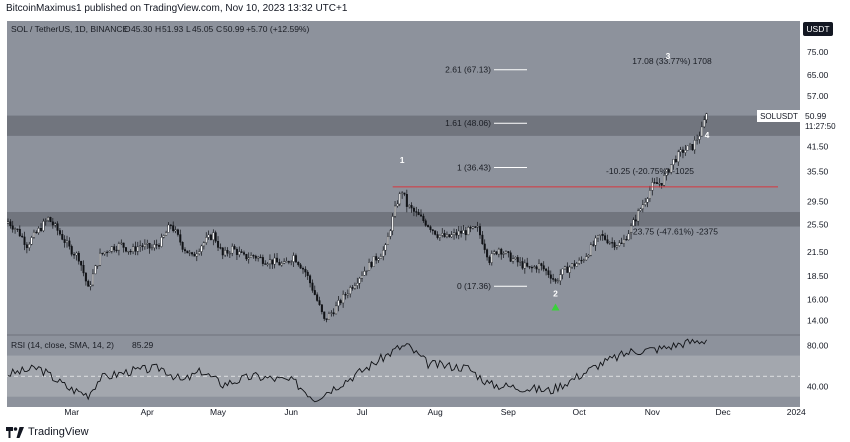 The width and height of the screenshot is (850, 442). What do you see at coordinates (818, 172) in the screenshot?
I see `price-axis-tick: 35.50` at bounding box center [818, 172].